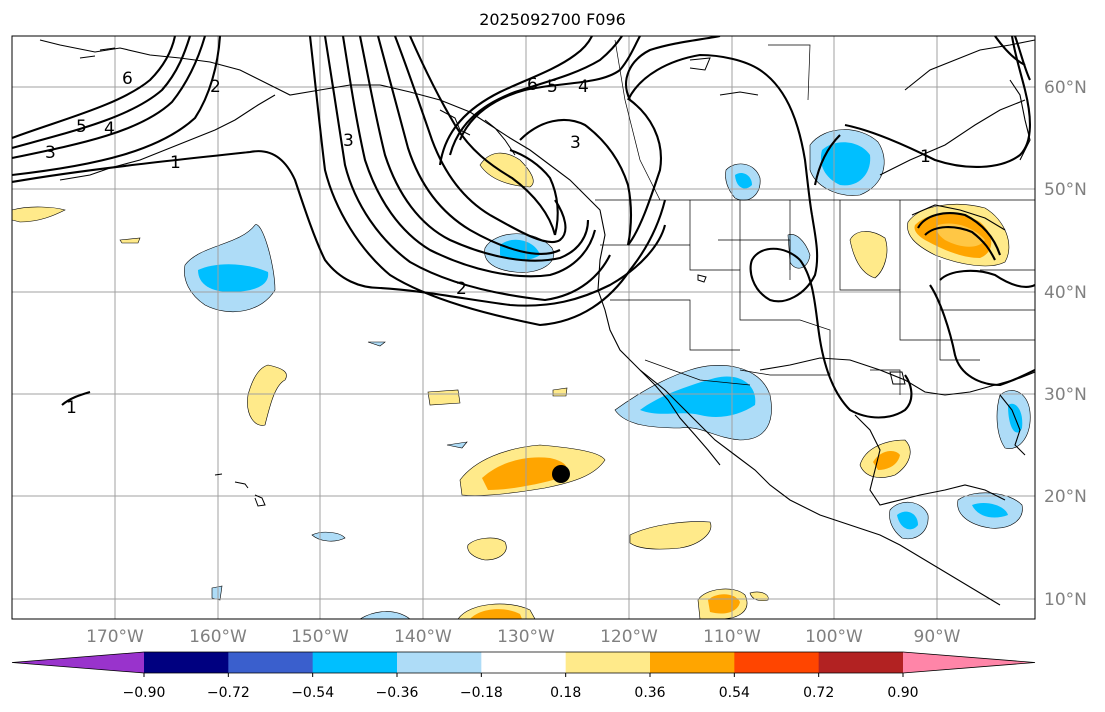  I want to click on latitude-labels: 60°N 50°N 40°N 30°N 20°N 10°N, so click(1065, 344).